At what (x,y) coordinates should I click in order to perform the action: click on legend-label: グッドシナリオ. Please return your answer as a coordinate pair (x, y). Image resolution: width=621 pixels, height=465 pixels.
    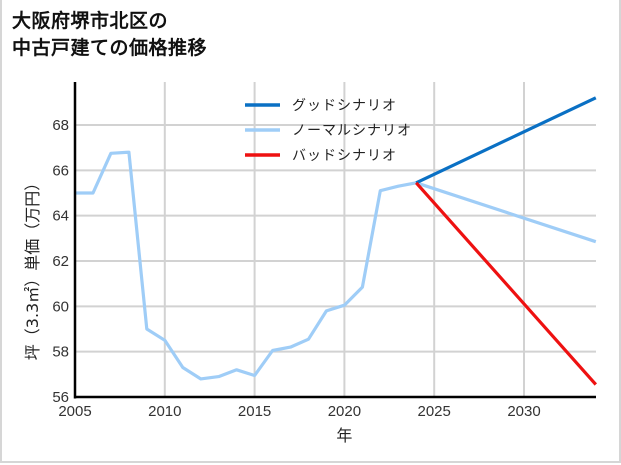
    Looking at the image, I should click on (344, 106).